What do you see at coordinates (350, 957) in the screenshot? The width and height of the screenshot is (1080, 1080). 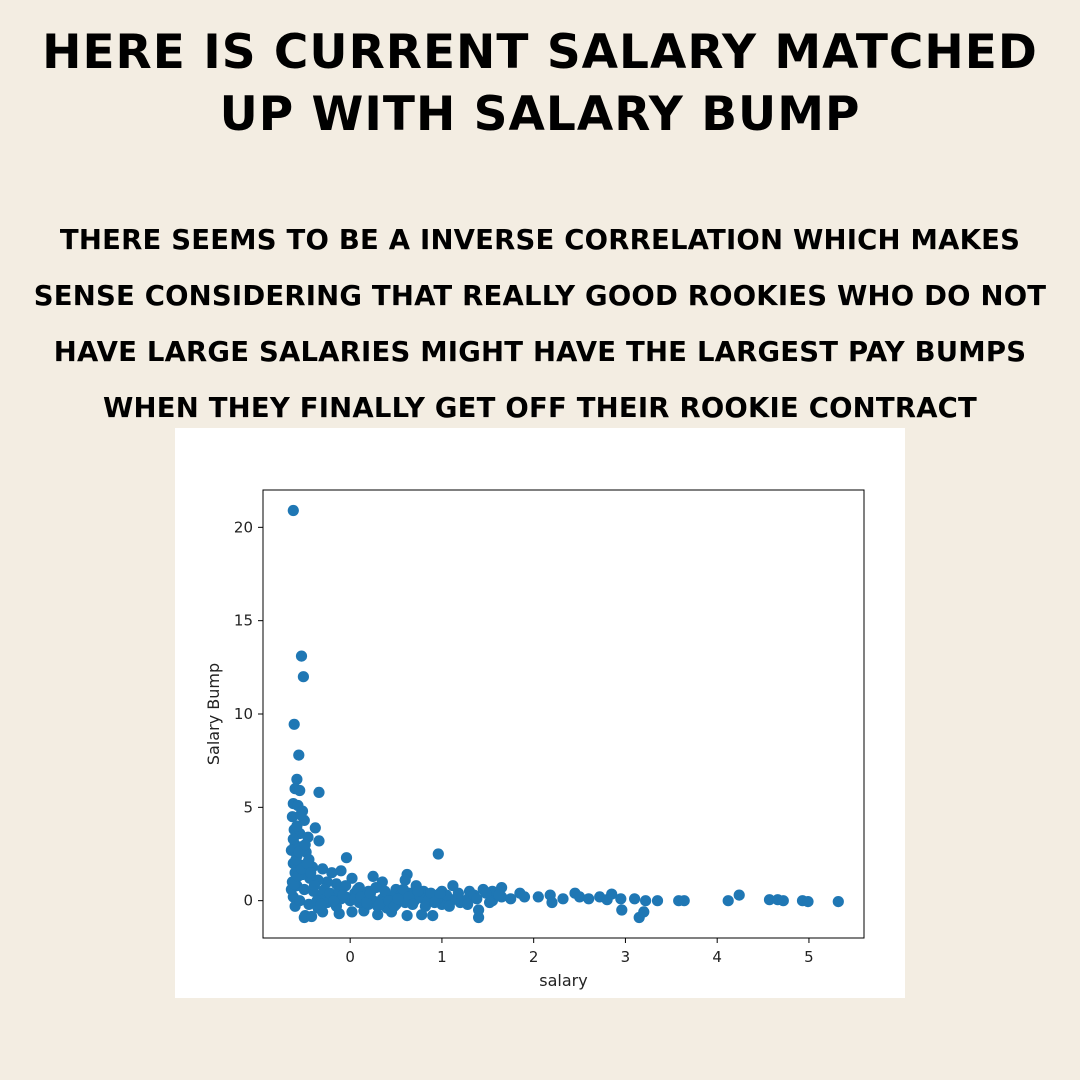 I see `x-tick-label: 0` at bounding box center [350, 957].